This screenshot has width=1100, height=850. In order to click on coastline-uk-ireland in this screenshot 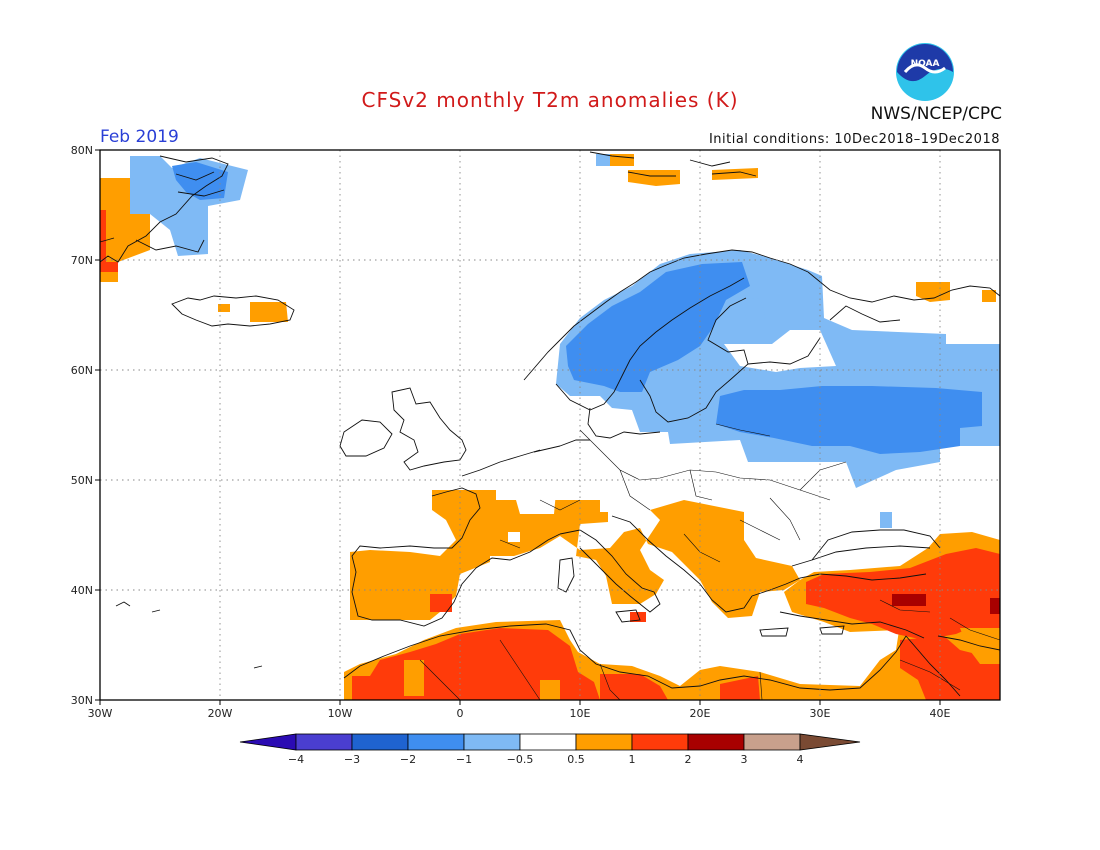, I will do `click(403, 429)`.